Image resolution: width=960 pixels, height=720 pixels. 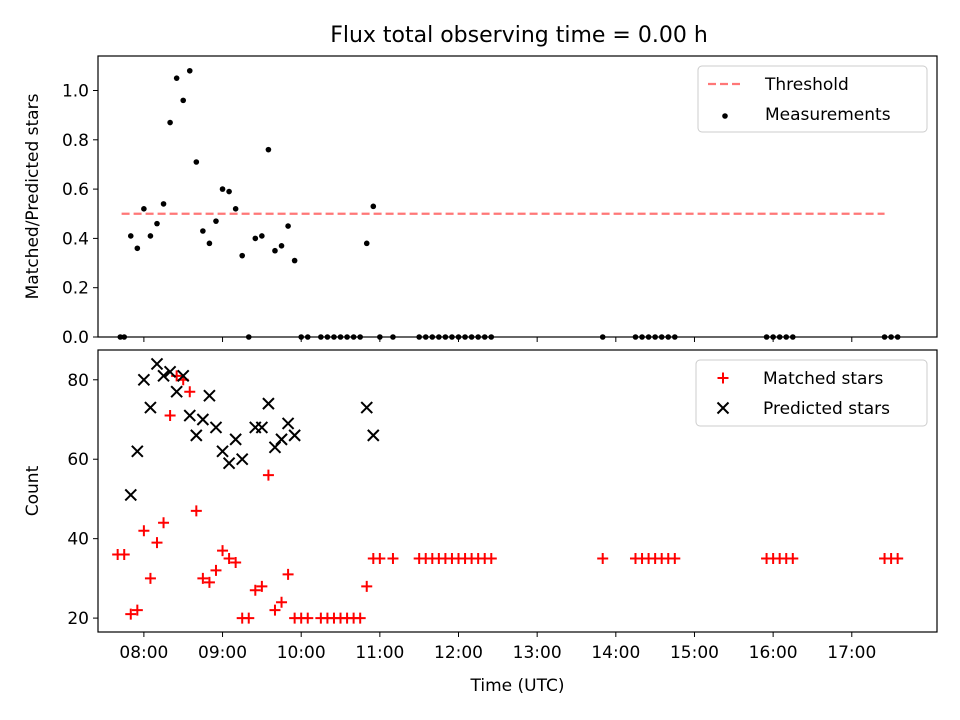 What do you see at coordinates (519, 35) in the screenshot?
I see `figure-title: Flux total observing time = 0.00 h` at bounding box center [519, 35].